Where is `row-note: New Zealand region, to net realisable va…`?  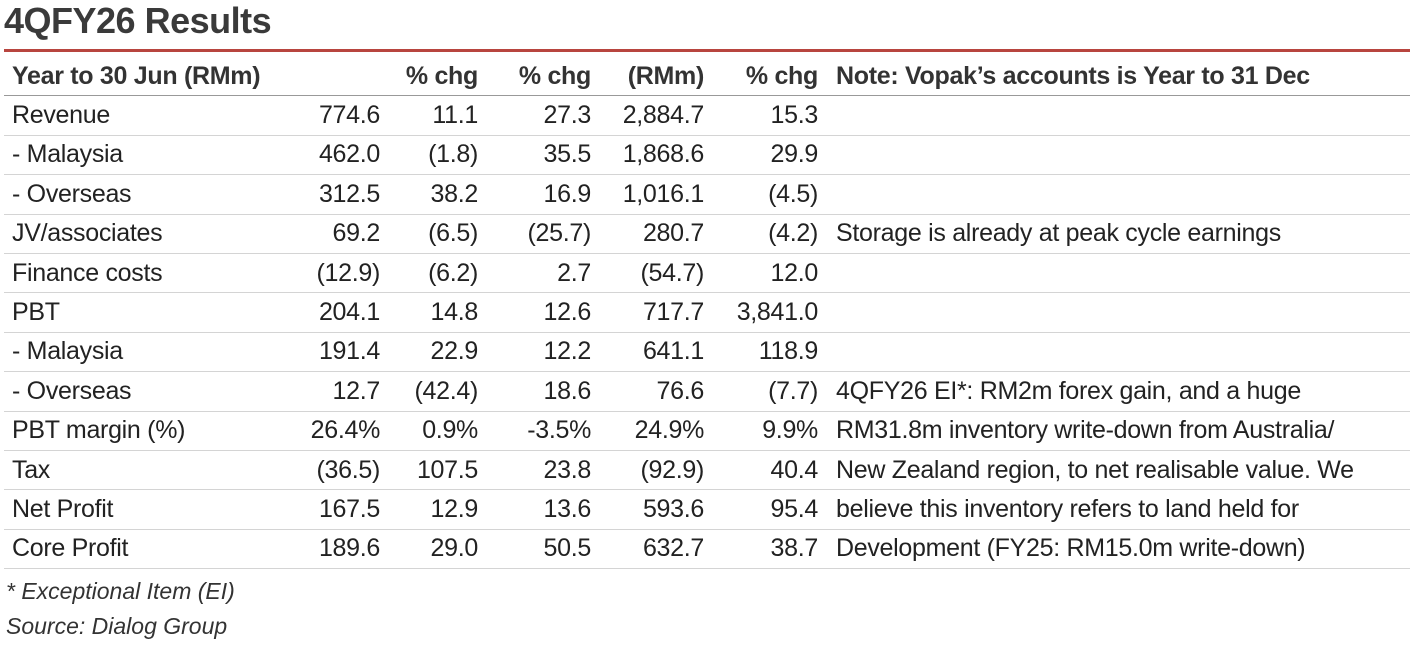 row-note: New Zealand region, to net realisable va… is located at coordinates (1116, 470).